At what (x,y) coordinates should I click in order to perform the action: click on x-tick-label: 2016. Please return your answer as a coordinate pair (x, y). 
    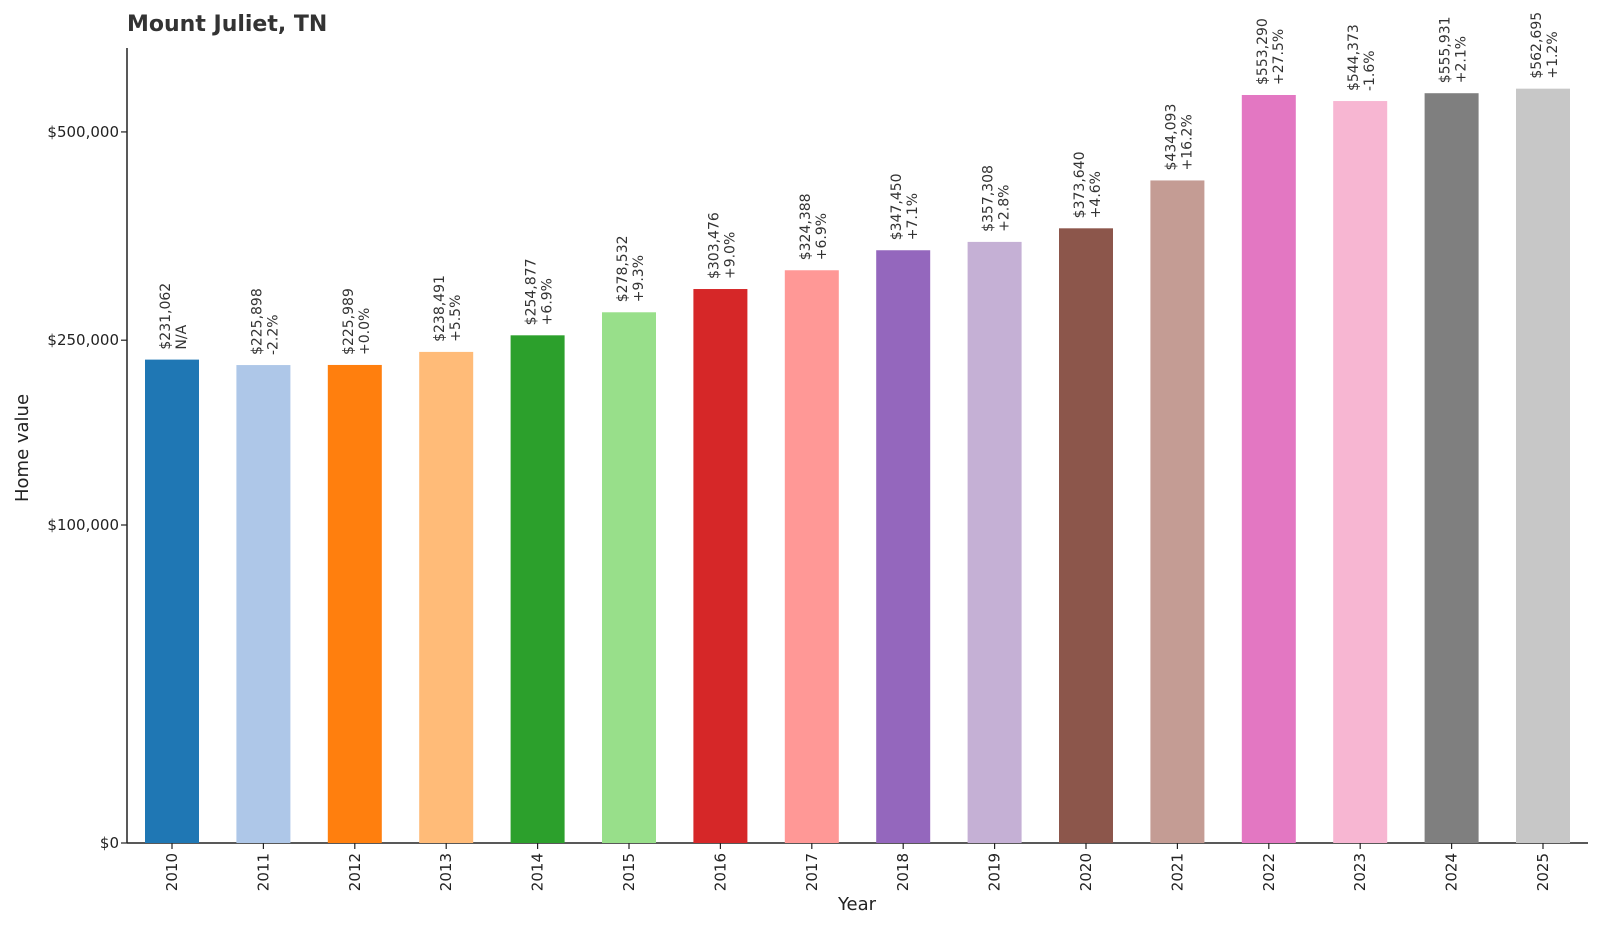
    Looking at the image, I should click on (720, 872).